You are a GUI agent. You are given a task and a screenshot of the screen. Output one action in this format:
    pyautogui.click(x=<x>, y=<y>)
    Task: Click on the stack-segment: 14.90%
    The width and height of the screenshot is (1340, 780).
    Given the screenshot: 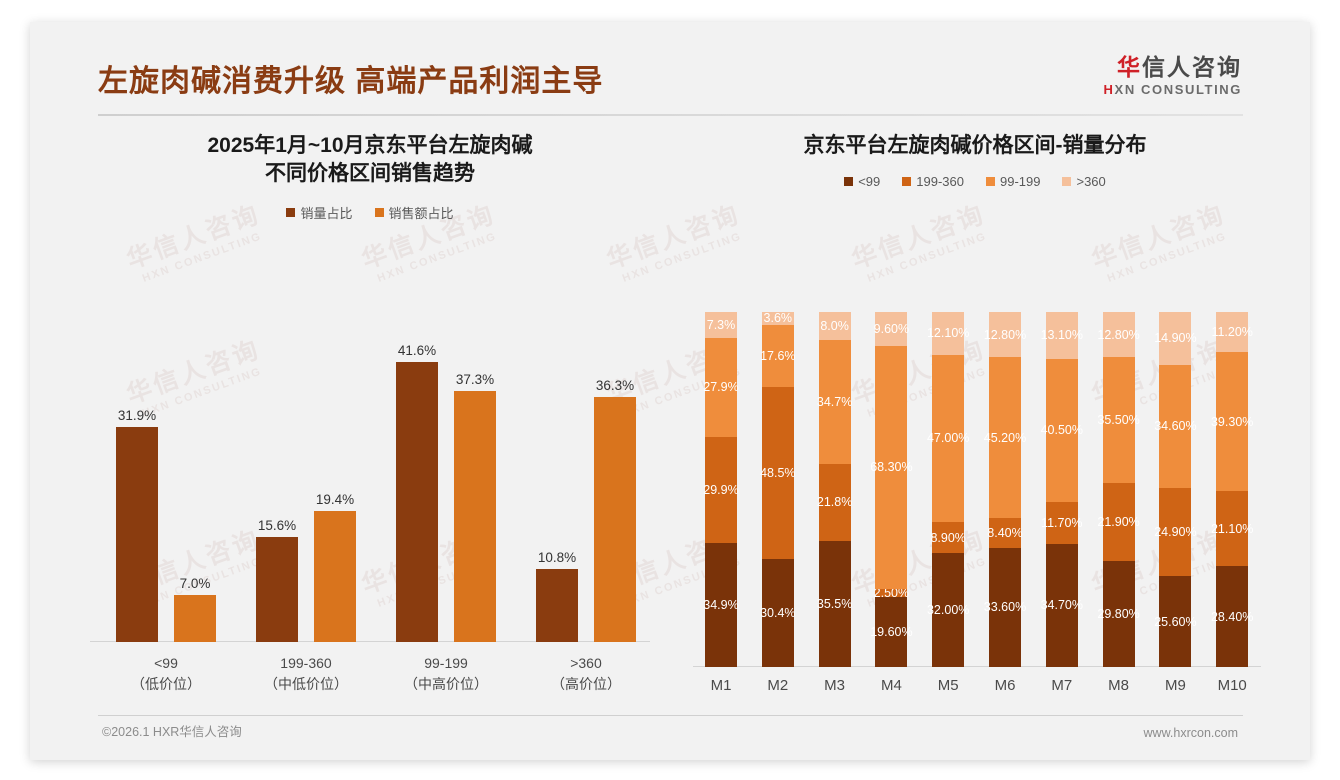 What is the action you would take?
    pyautogui.click(x=1175, y=338)
    